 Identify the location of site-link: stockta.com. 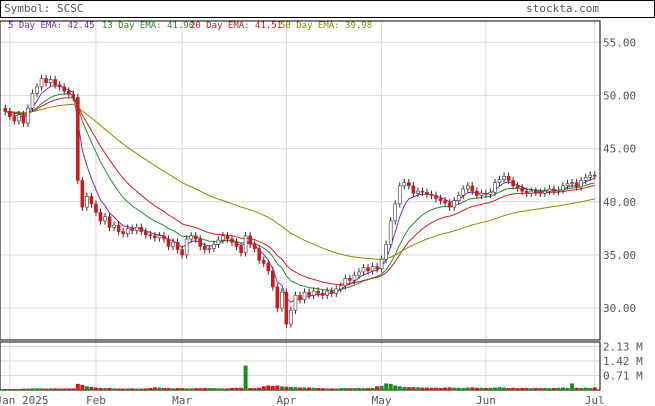
(562, 8).